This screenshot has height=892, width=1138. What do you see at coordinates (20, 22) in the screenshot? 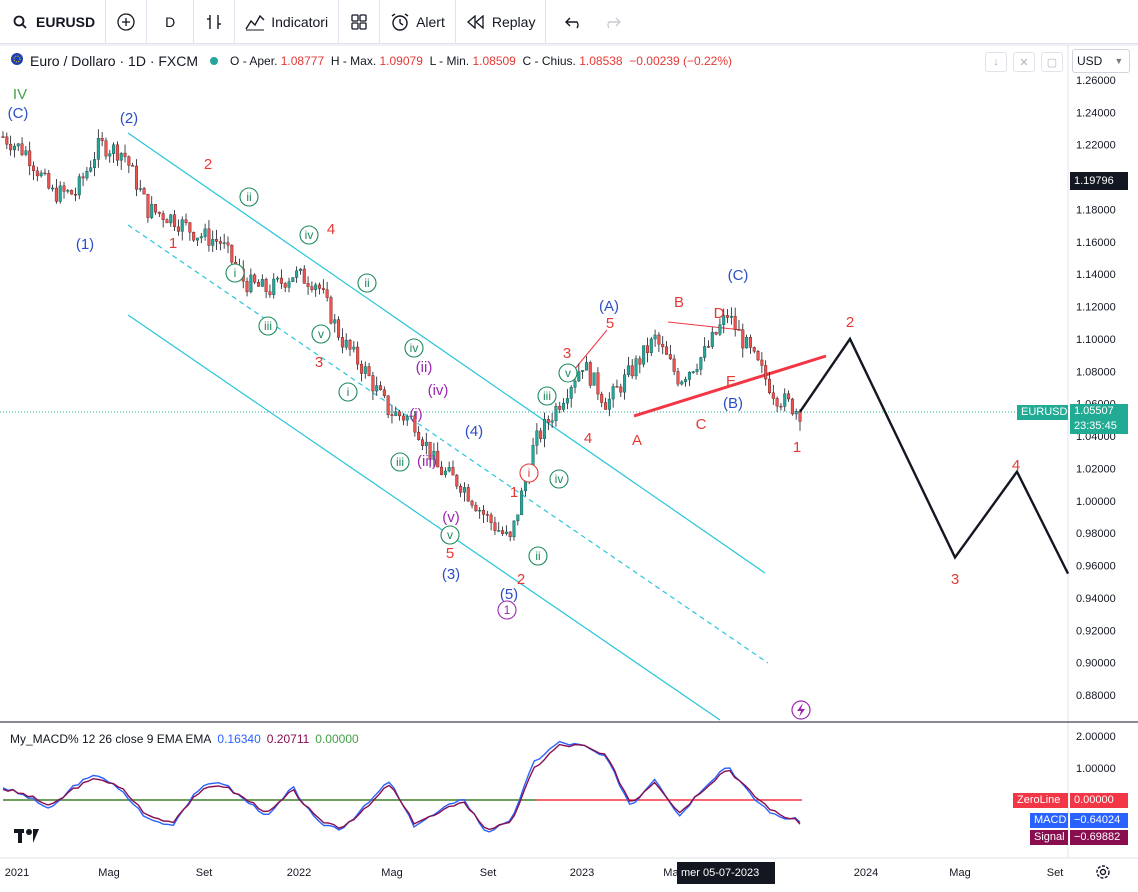
I see `search-icon` at bounding box center [20, 22].